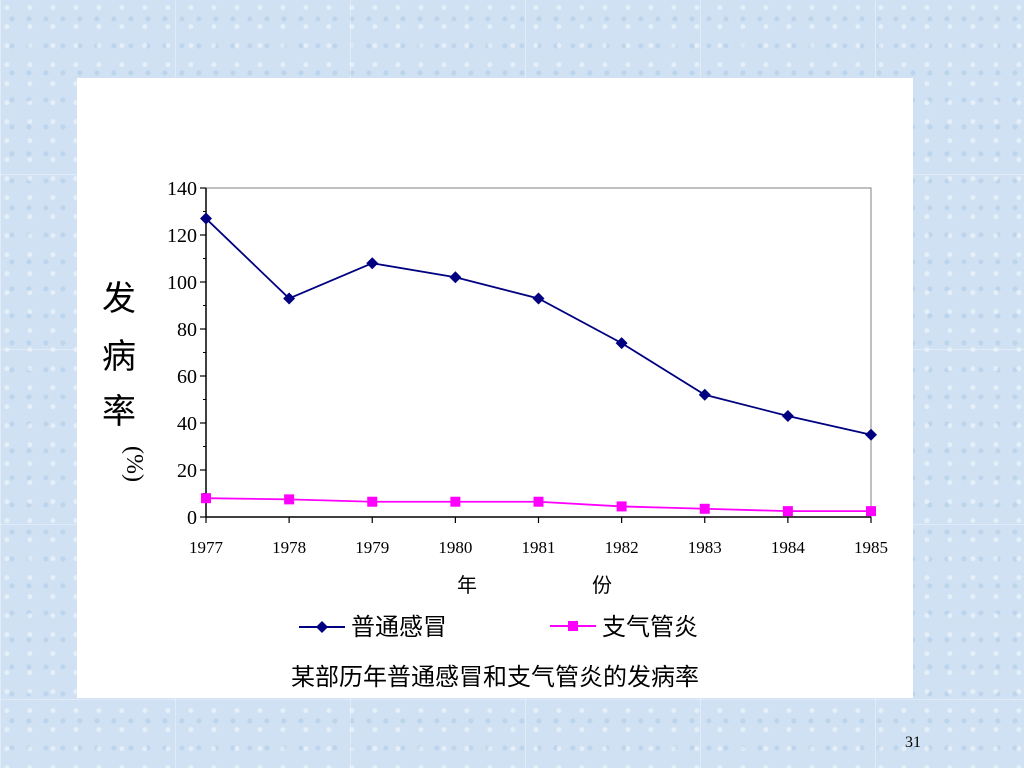 The height and width of the screenshot is (768, 1024). I want to click on legend-item-0: 普通感冒, so click(373, 627).